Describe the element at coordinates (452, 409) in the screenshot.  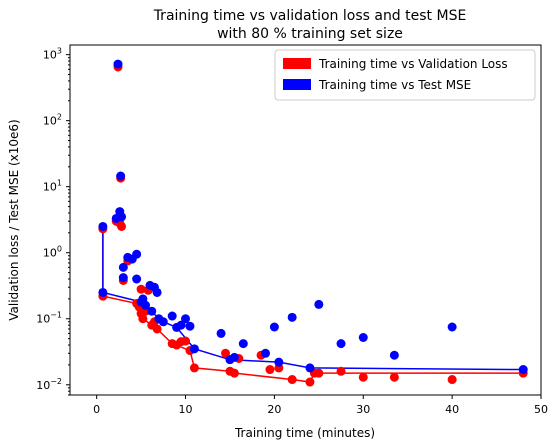
I see `x-tick-label: 40` at that location.